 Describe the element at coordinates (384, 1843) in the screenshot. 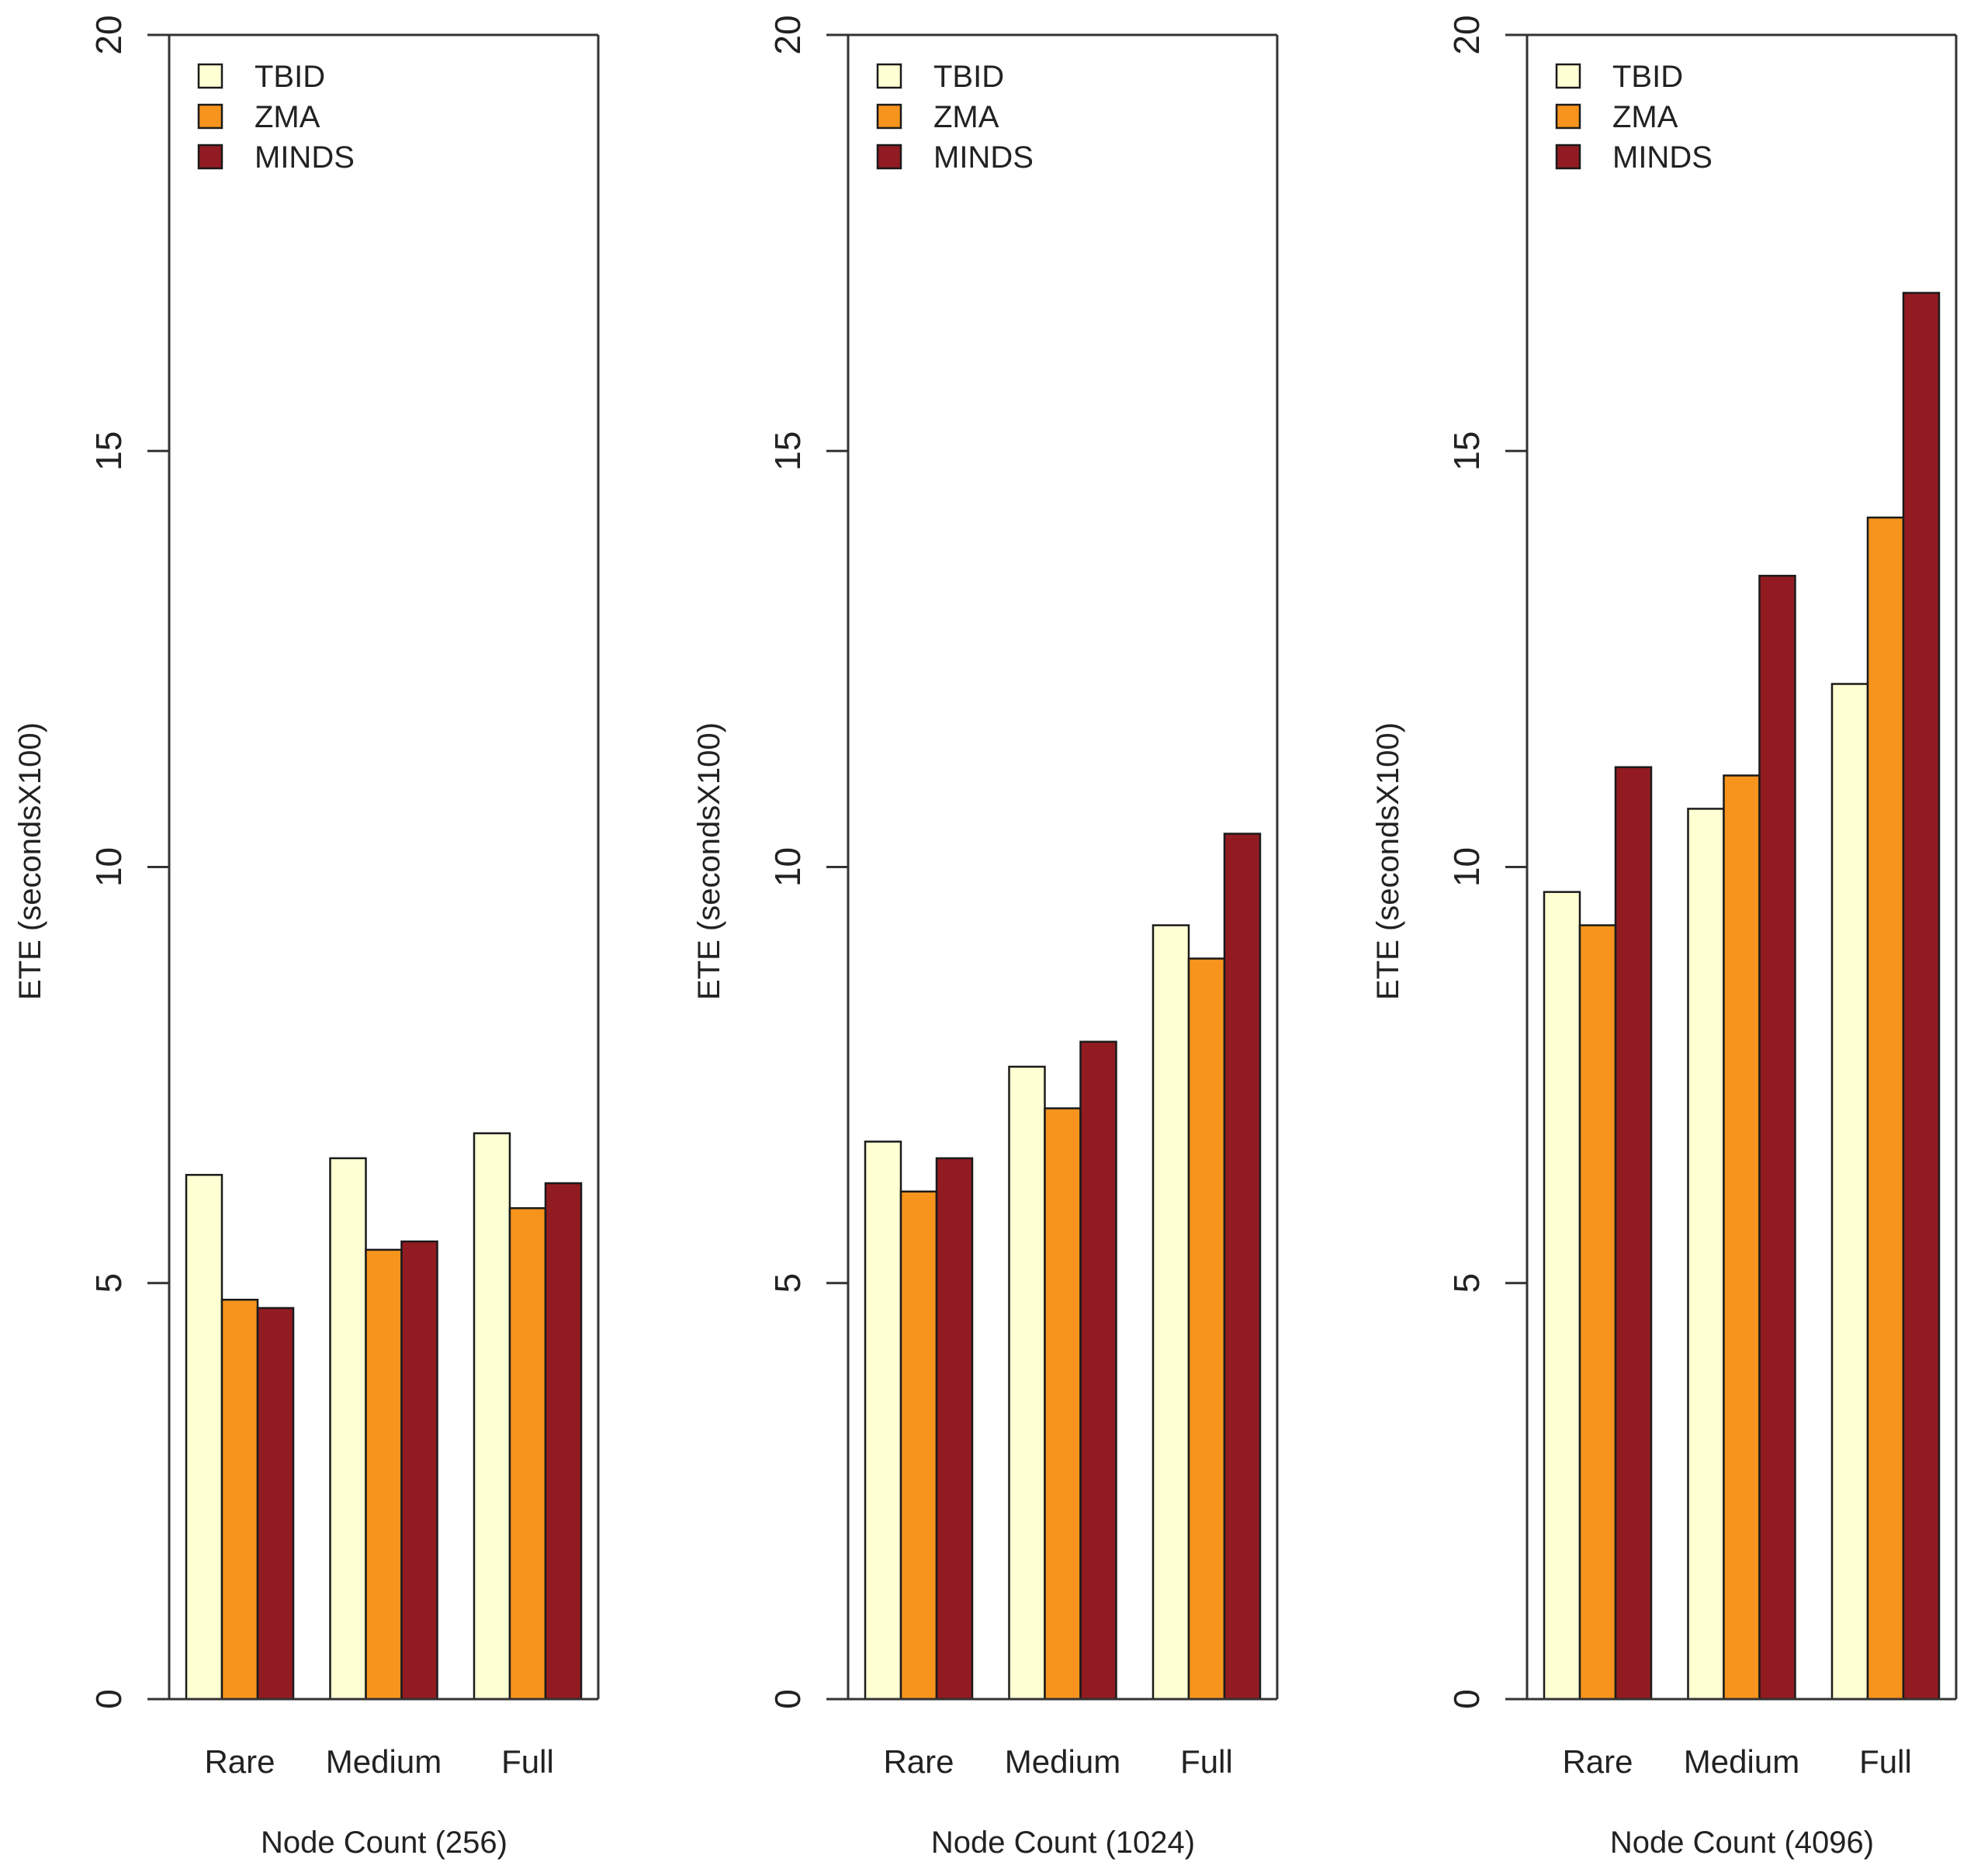

I see `x-axis-label: Node Count (256)` at that location.